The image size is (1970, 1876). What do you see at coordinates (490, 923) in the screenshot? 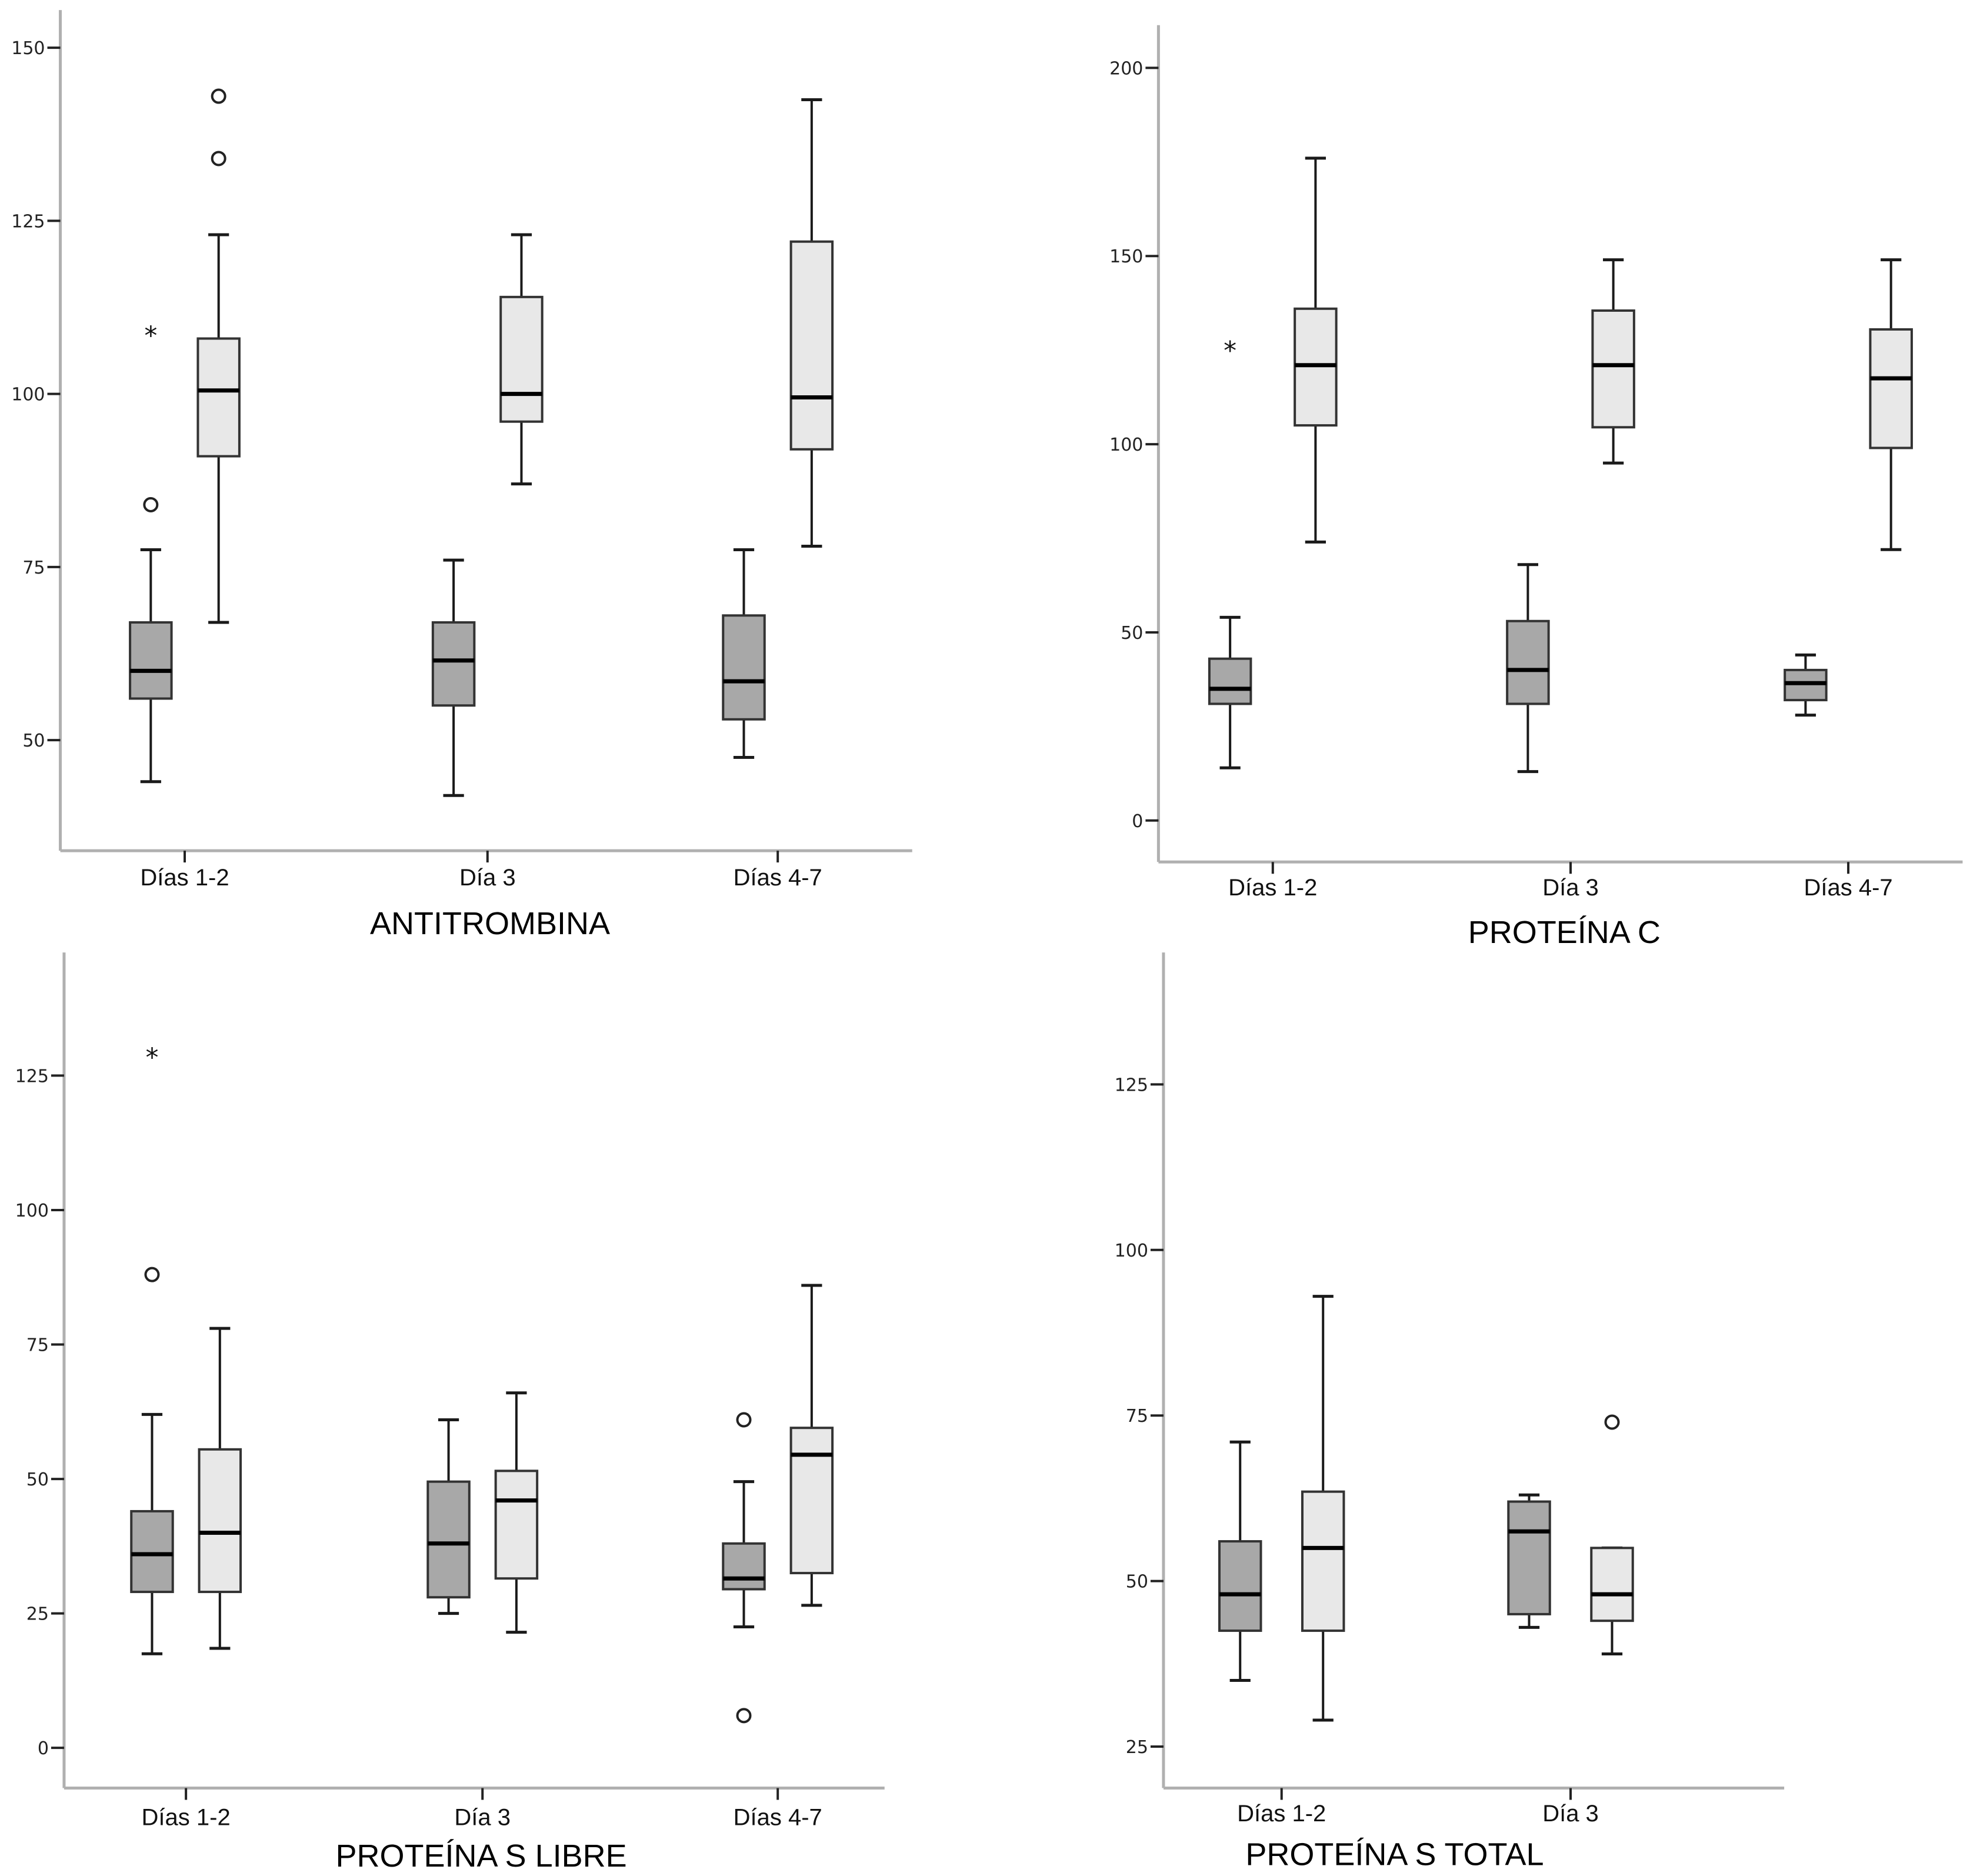
I see `chart-title: ANTITROMBINA` at bounding box center [490, 923].